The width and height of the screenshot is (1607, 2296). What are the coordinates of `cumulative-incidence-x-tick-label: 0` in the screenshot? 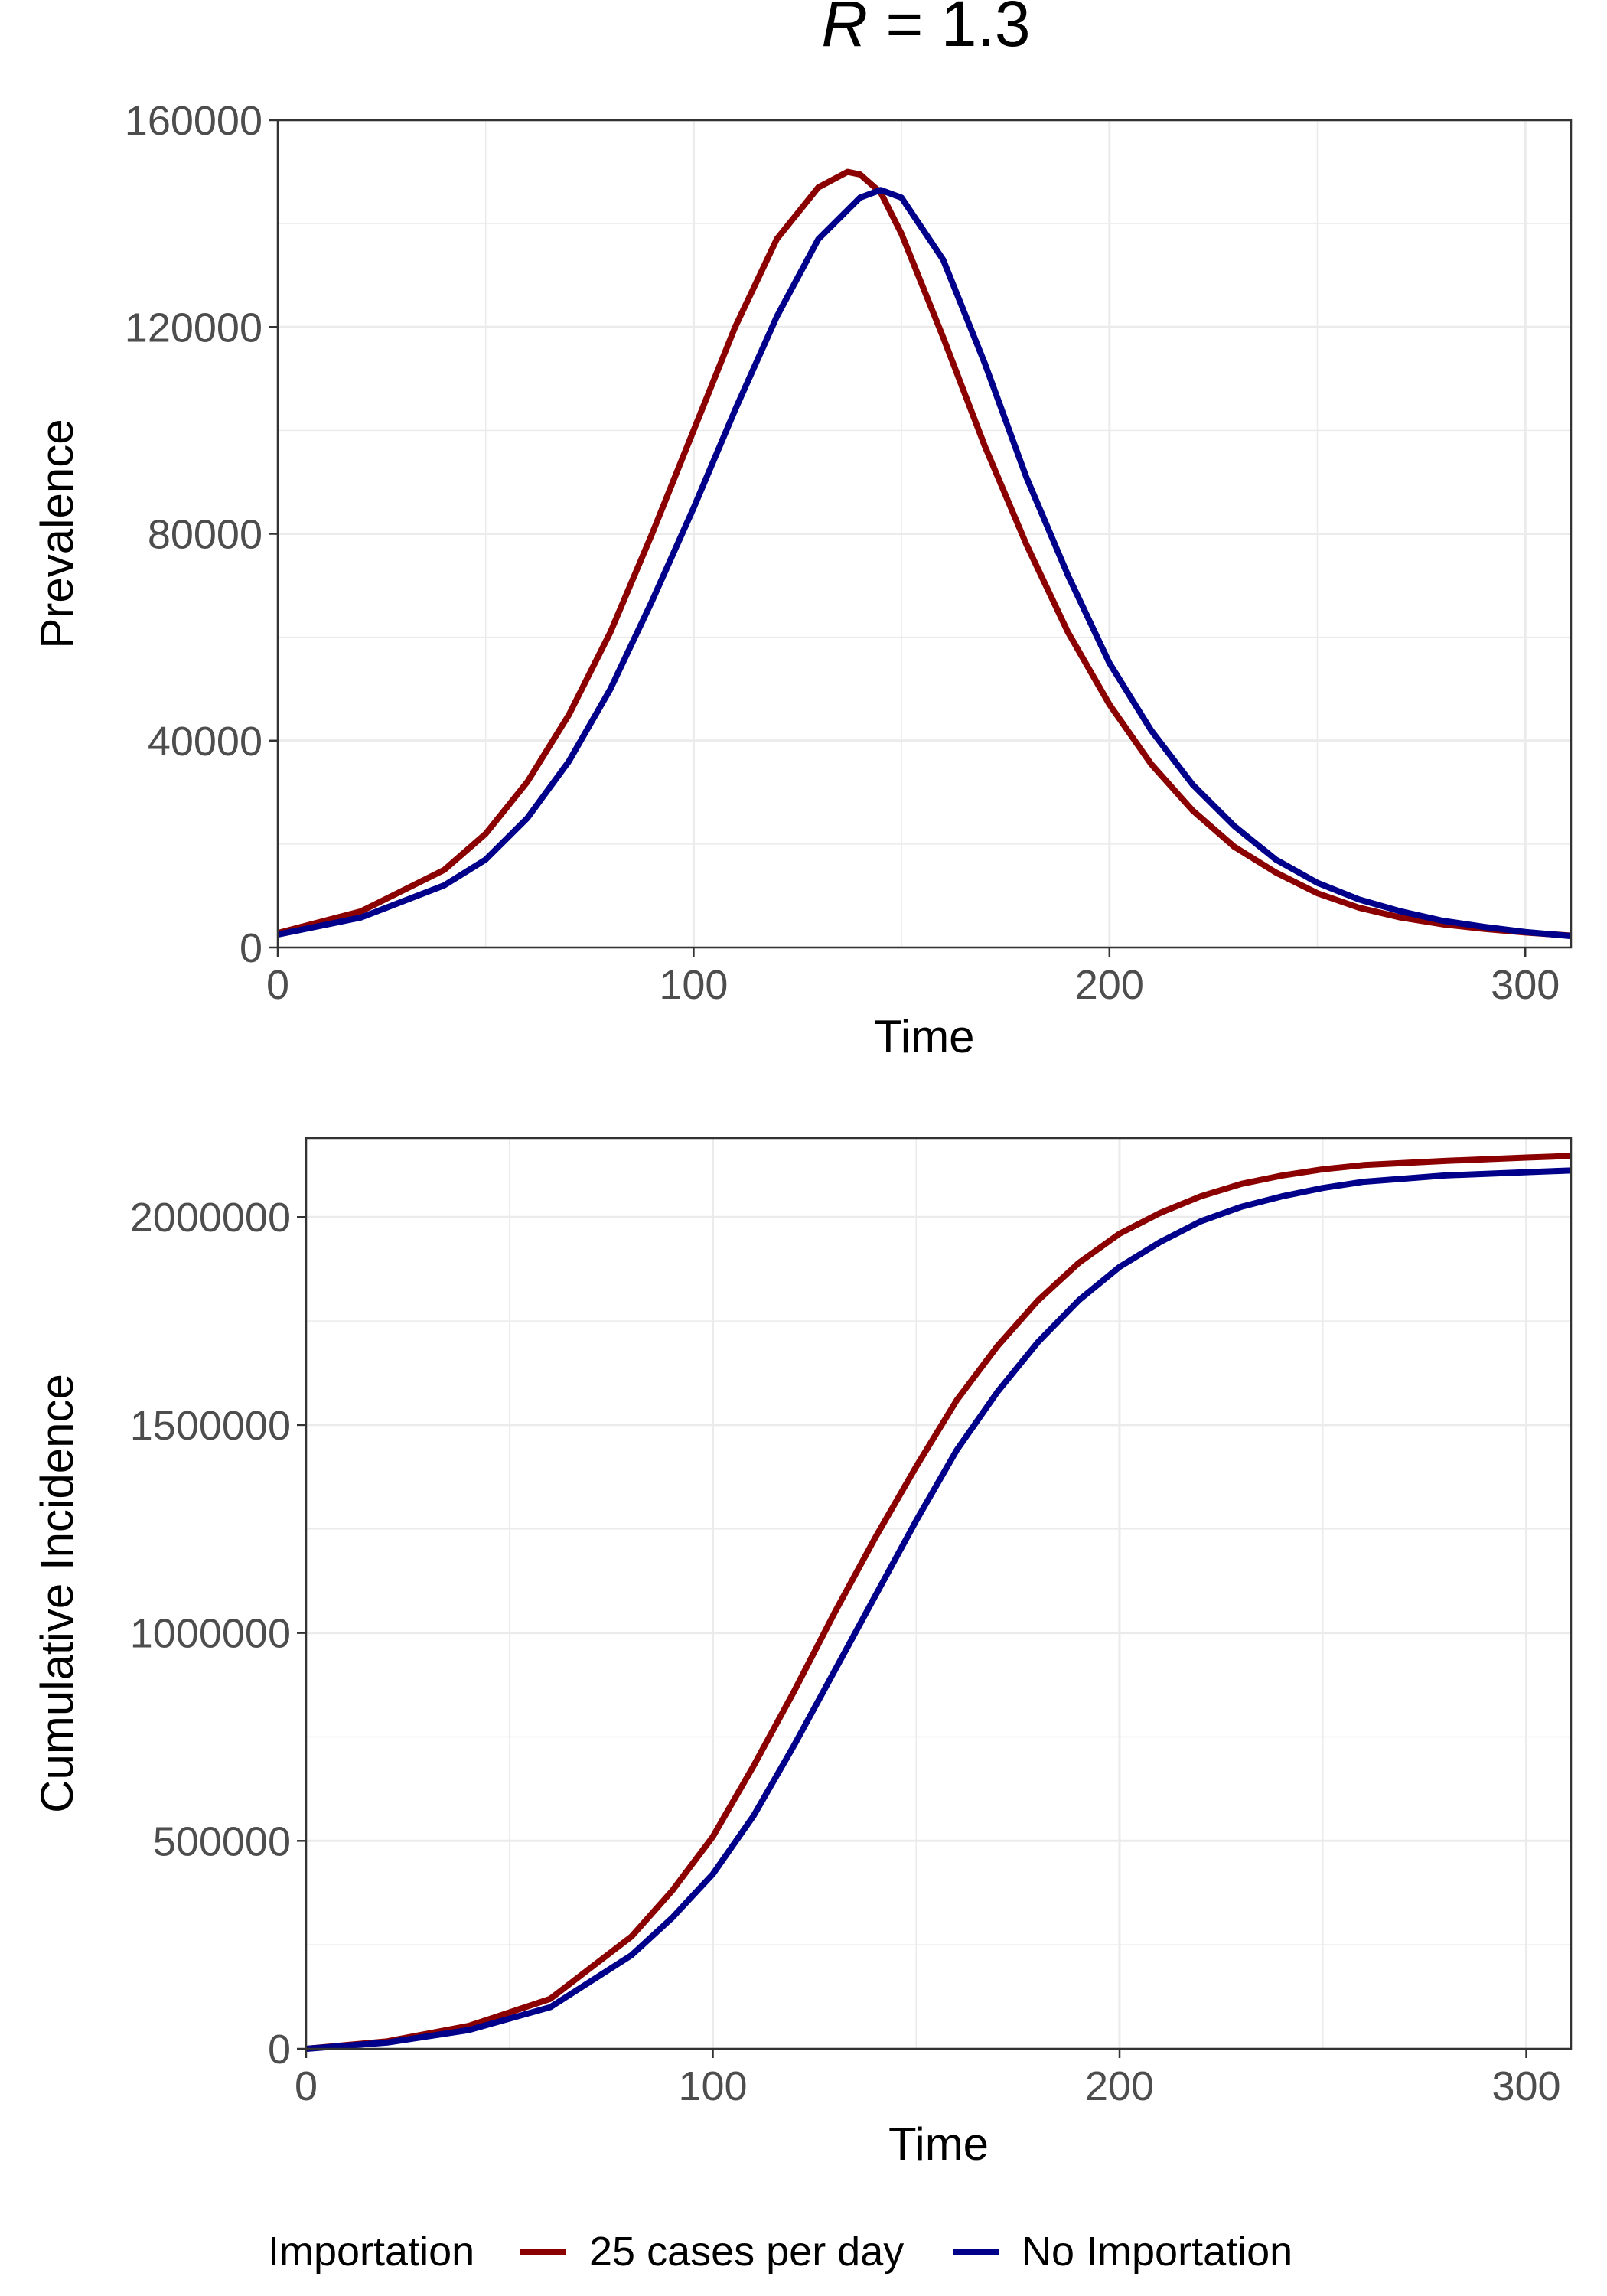 It's located at (306, 2086).